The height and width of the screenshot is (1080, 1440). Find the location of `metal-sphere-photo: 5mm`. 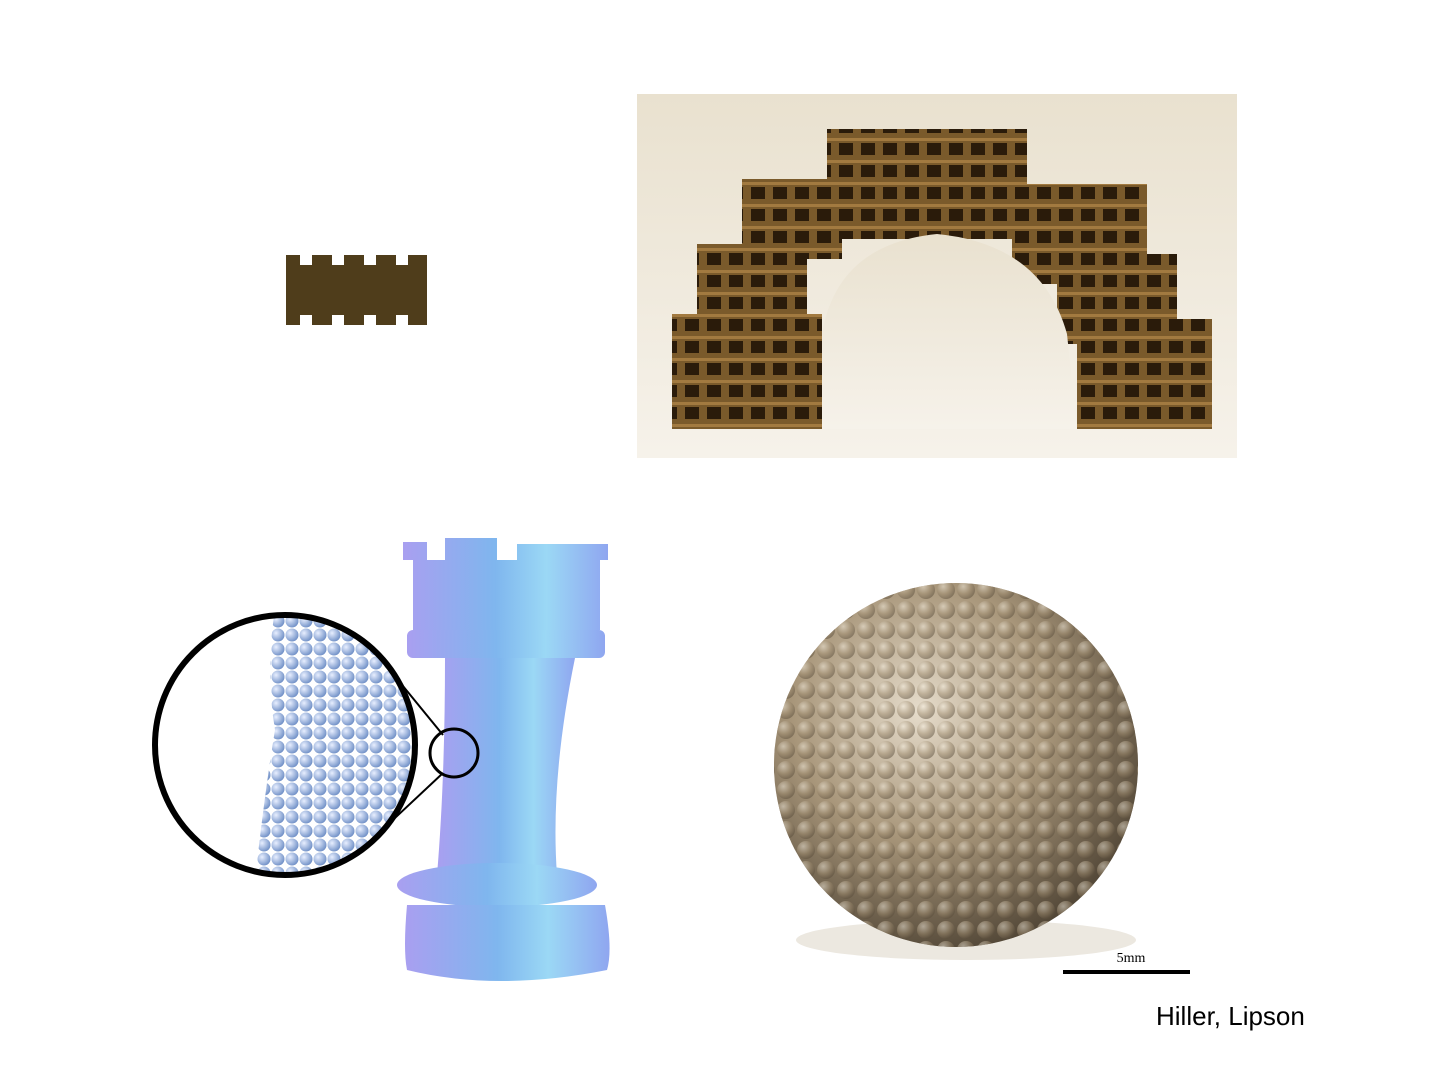

metal-sphere-photo: 5mm is located at coordinates (971, 770).